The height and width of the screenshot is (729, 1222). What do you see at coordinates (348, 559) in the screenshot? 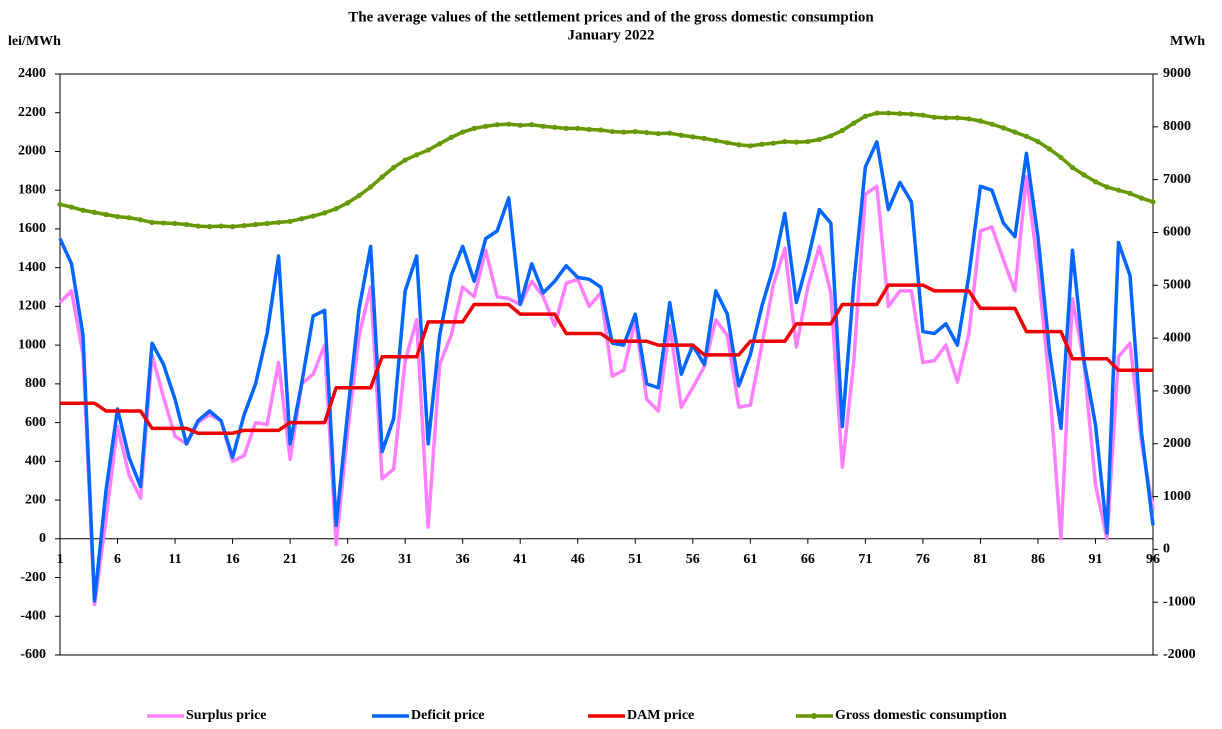
I see `x-tick-label: 26` at bounding box center [348, 559].